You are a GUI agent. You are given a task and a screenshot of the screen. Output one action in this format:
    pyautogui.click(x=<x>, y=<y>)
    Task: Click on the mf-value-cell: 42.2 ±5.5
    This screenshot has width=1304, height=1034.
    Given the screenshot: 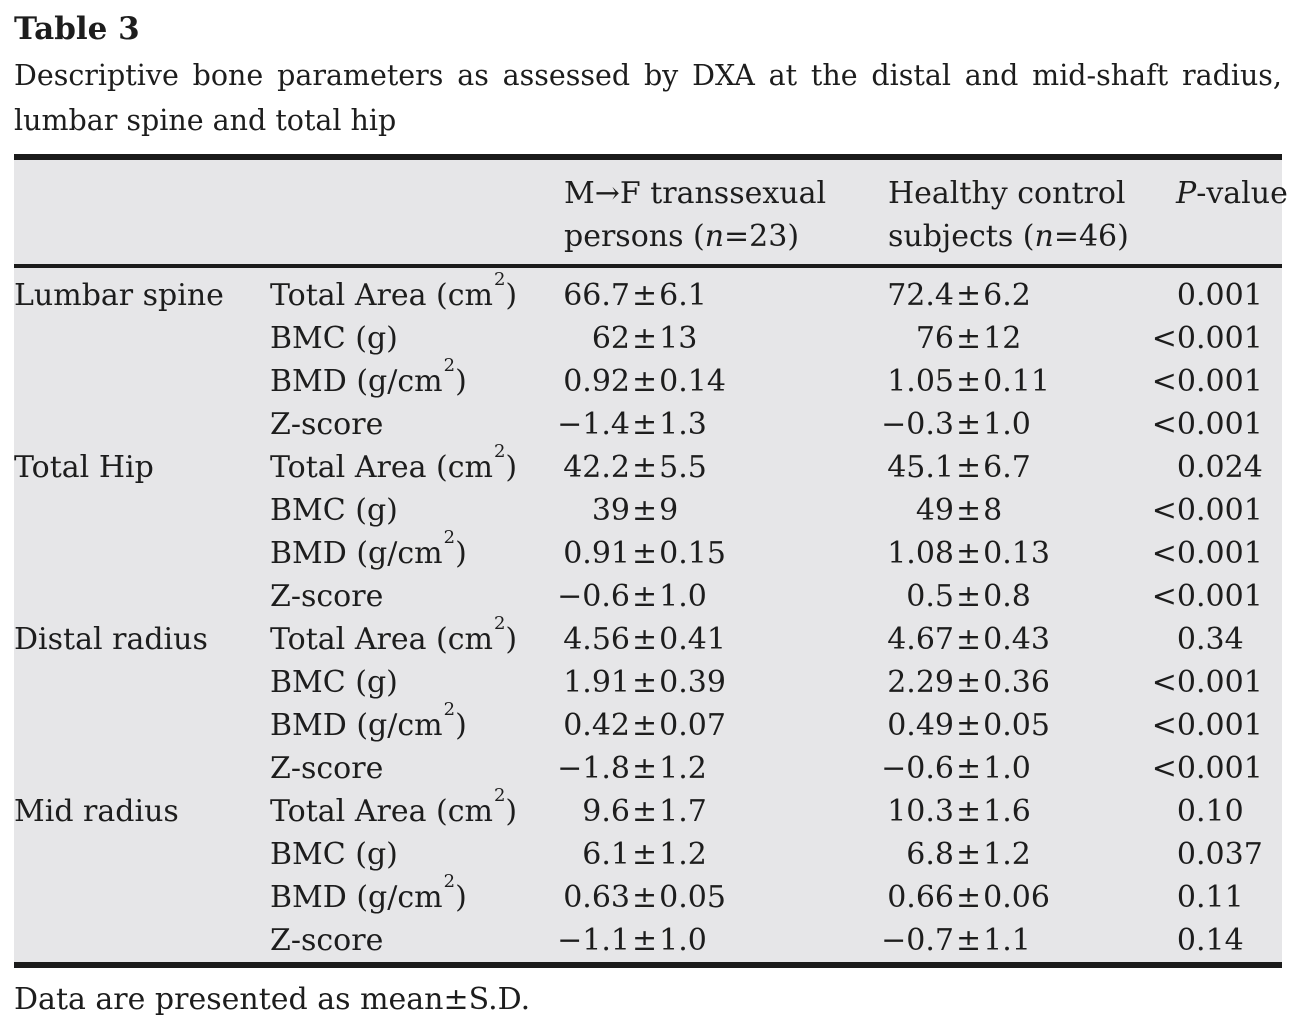 What is the action you would take?
    pyautogui.click(x=635, y=467)
    